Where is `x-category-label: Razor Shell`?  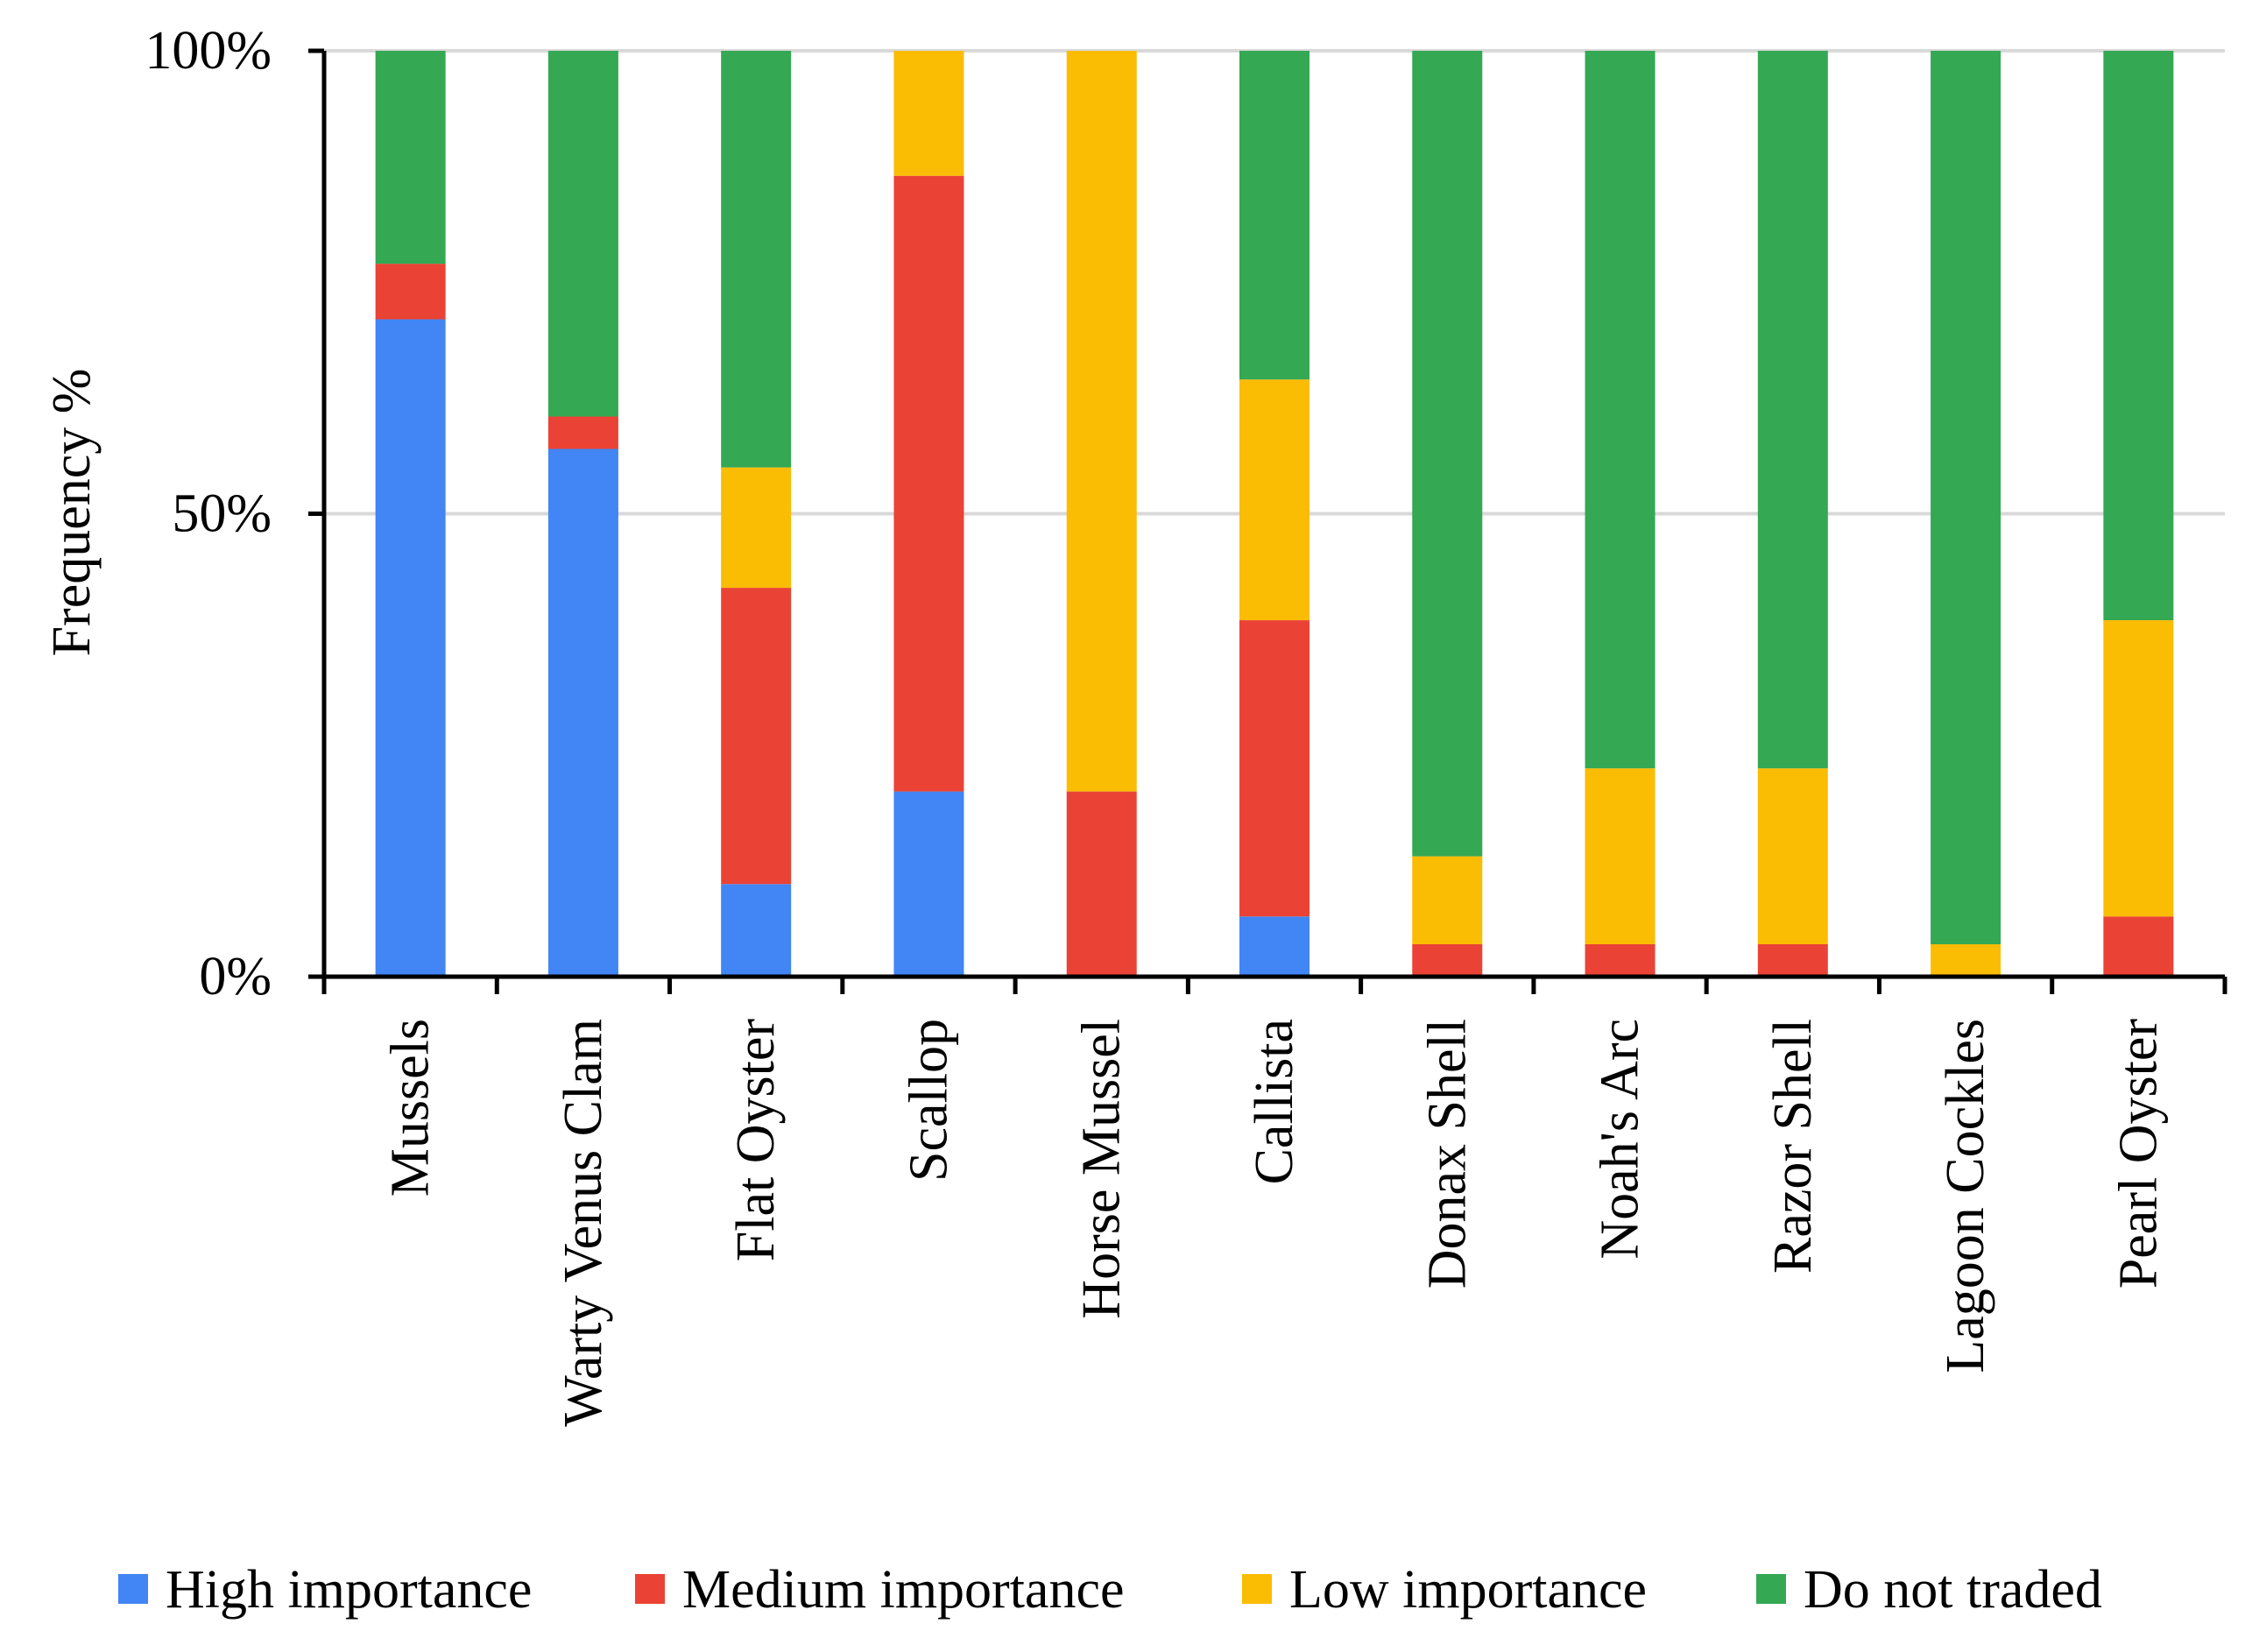
x-category-label: Razor Shell is located at coordinates (1793, 1146).